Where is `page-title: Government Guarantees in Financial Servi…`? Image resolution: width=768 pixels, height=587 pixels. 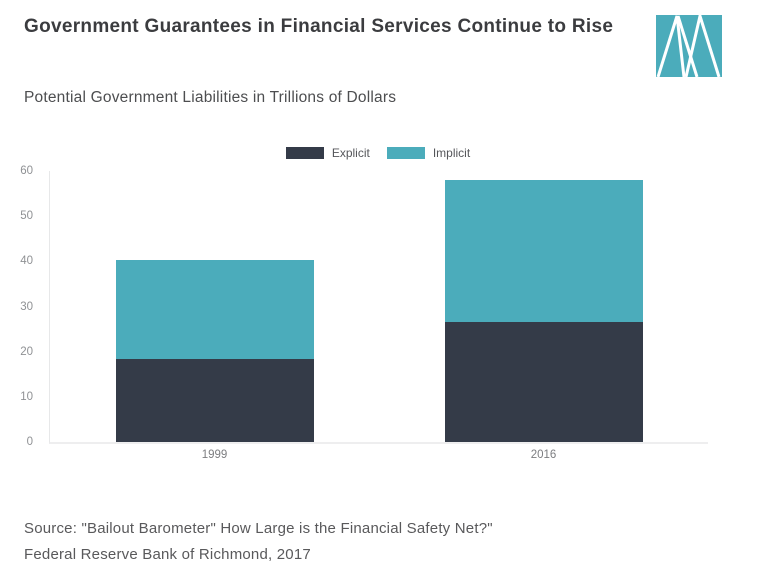 page-title: Government Guarantees in Financial Servi… is located at coordinates (319, 26).